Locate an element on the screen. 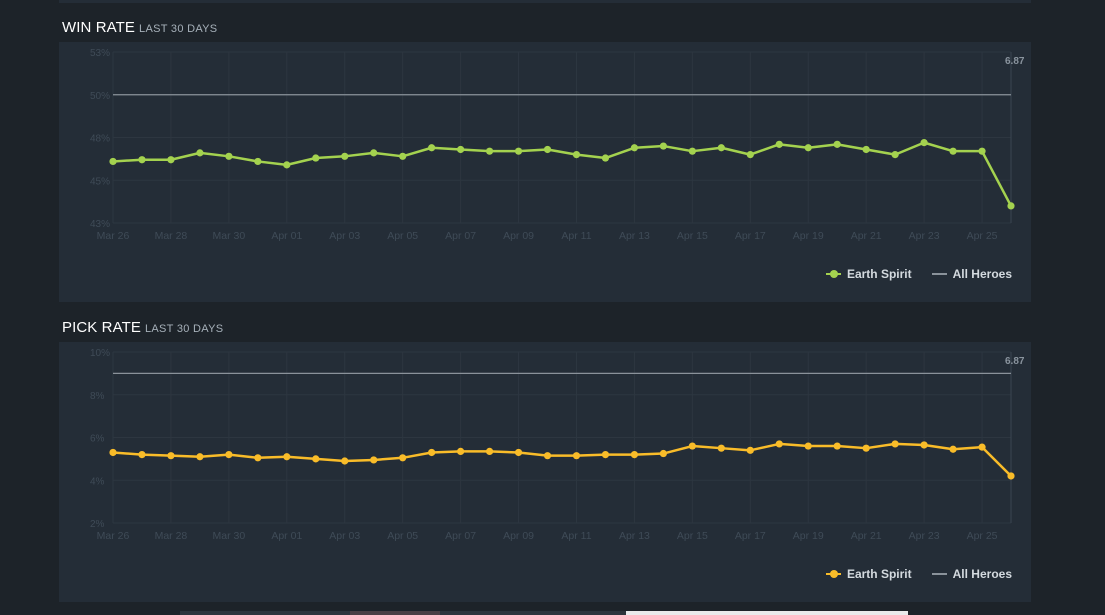  win-y-tick-label: 50% is located at coordinates (100, 96).